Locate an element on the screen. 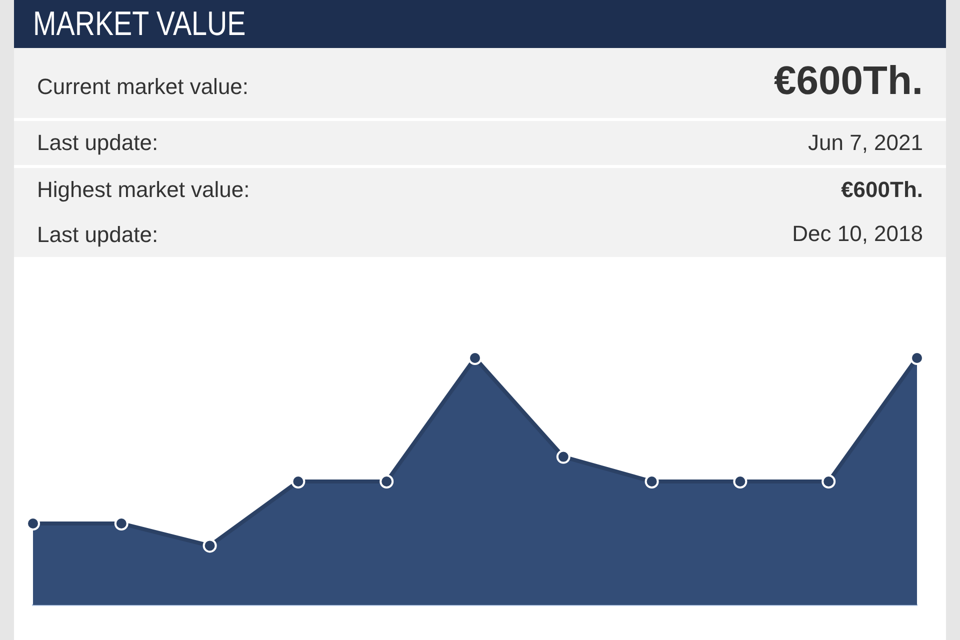 This screenshot has width=960, height=640. text: Dec 10, 2018 is located at coordinates (857, 234).